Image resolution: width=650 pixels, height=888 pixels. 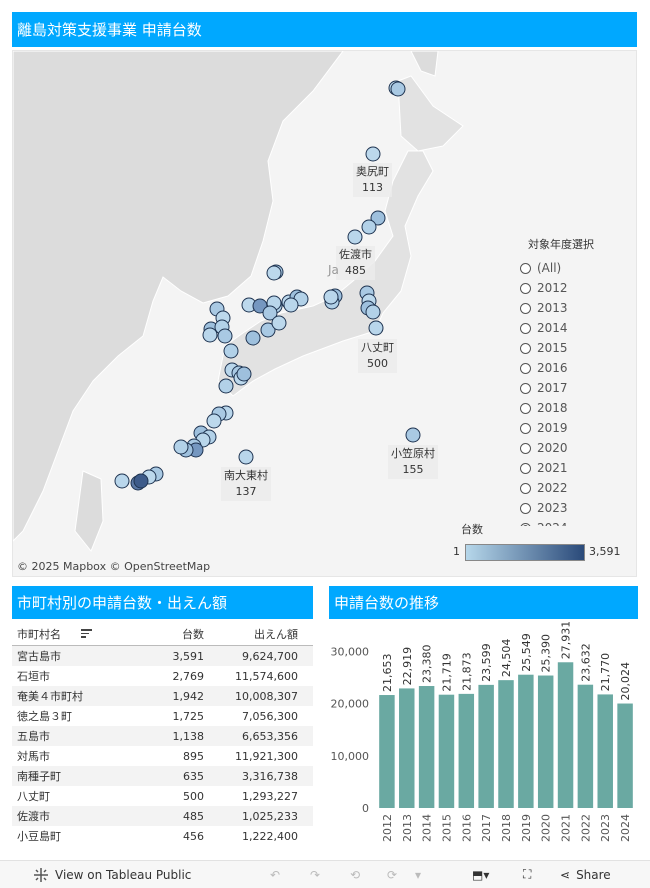 What do you see at coordinates (486, 828) in the screenshot?
I see `x-tick-label: 2017` at bounding box center [486, 828].